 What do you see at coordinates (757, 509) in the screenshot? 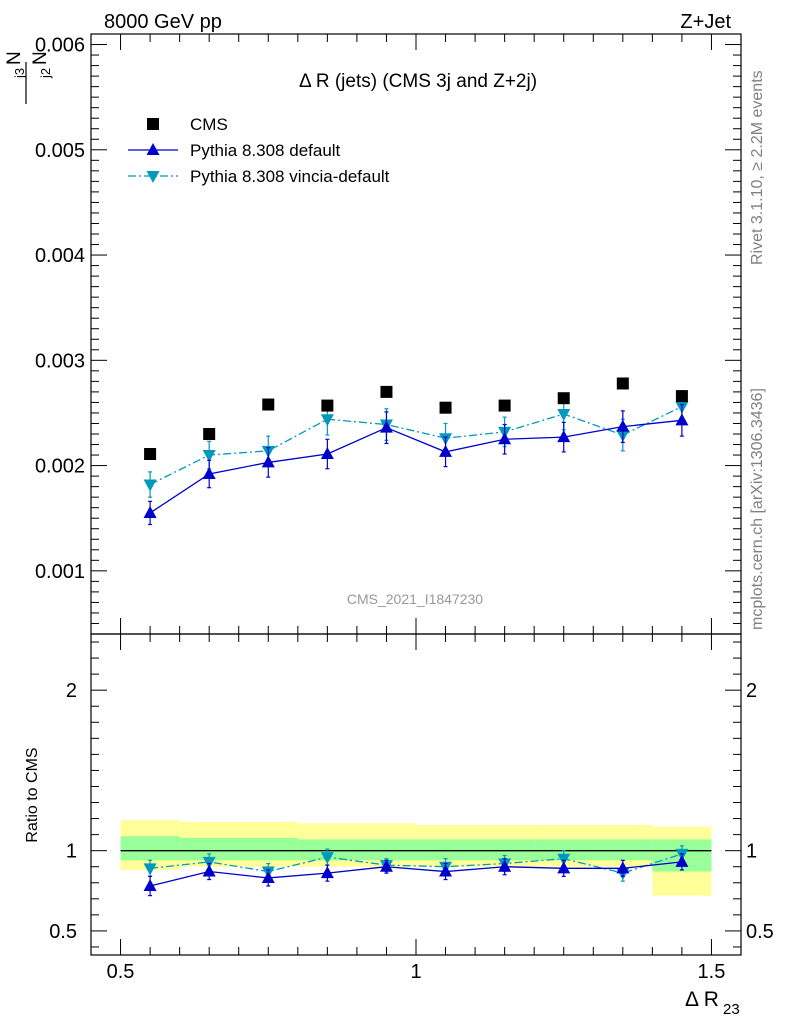
I see `mcplots-label: mcplots.cern.ch [arXiv:1306.3436]` at bounding box center [757, 509].